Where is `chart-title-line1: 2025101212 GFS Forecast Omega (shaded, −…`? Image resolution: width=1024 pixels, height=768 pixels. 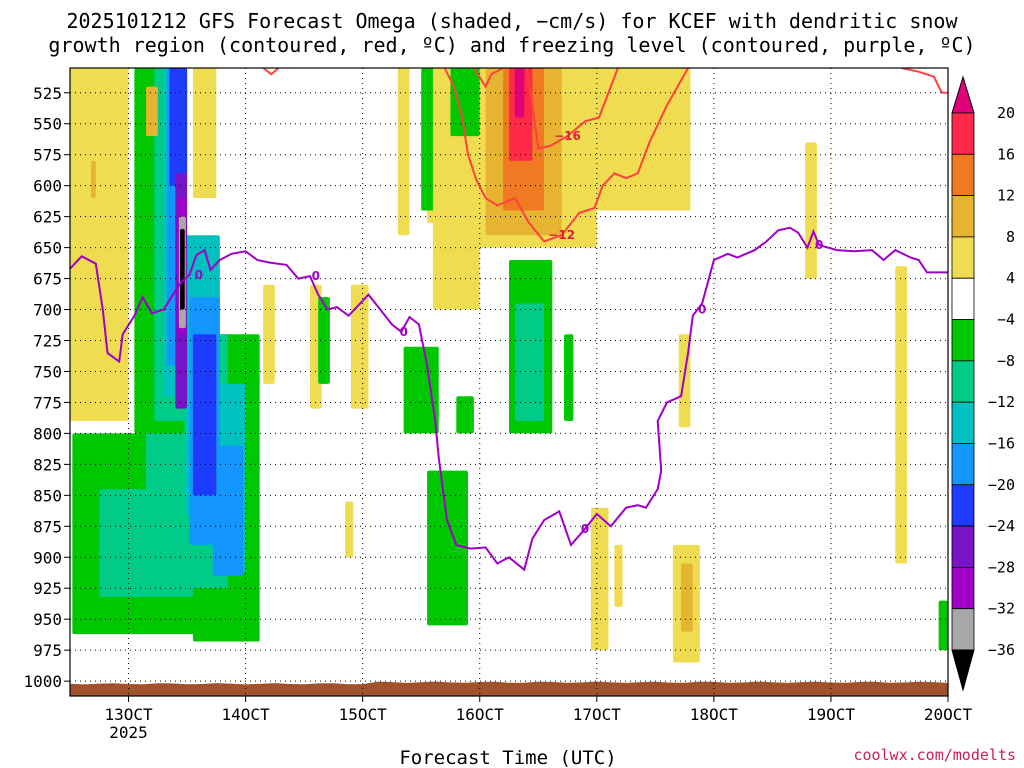
chart-title-line1: 2025101212 GFS Forecast Omega (shaded, −… is located at coordinates (512, 21).